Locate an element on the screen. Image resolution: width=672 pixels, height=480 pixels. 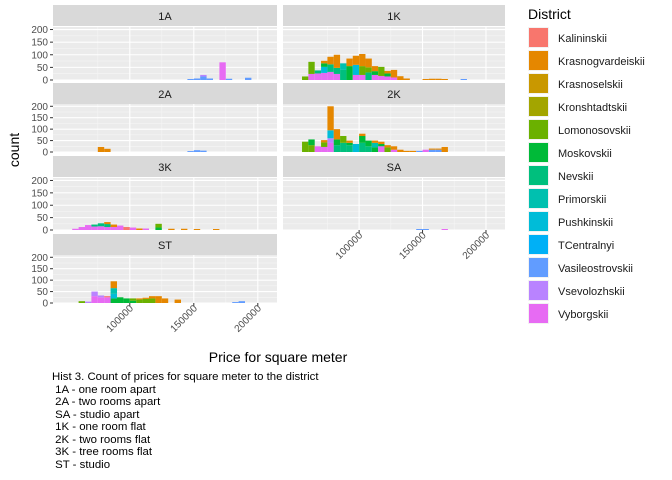
legend-label: Pushkinskii is located at coordinates (585, 223).